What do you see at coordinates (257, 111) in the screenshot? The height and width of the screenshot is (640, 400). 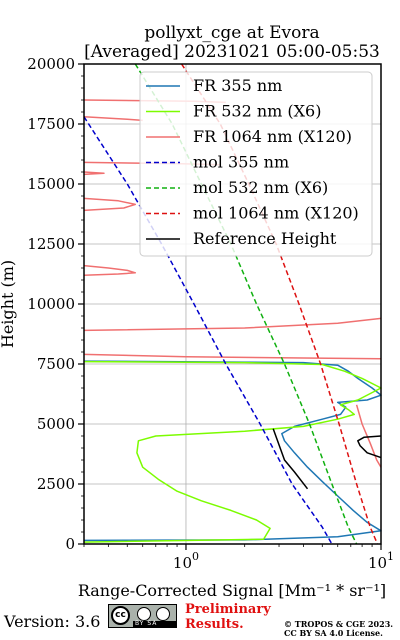 I see `legend-label-1: FR 532 nm (X6)` at bounding box center [257, 111].